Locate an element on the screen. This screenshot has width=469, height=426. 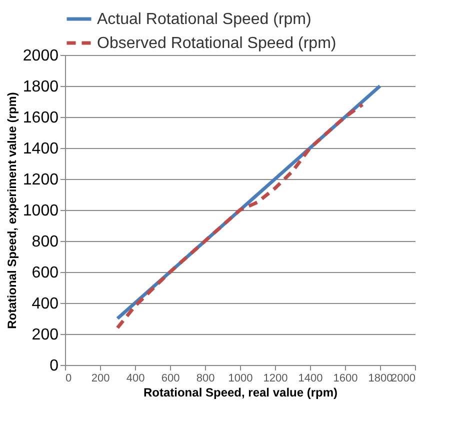
legend-label: Actual Rotational Speed (rpm) is located at coordinates (204, 19).